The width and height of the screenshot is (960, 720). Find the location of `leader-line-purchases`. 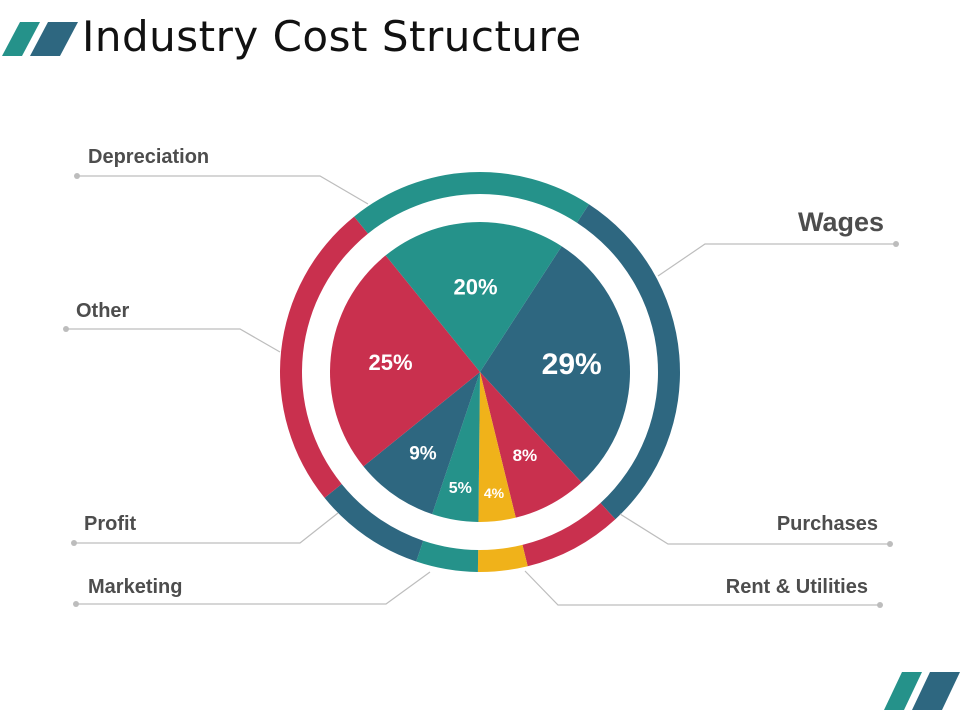

leader-line-purchases is located at coordinates (754, 529).